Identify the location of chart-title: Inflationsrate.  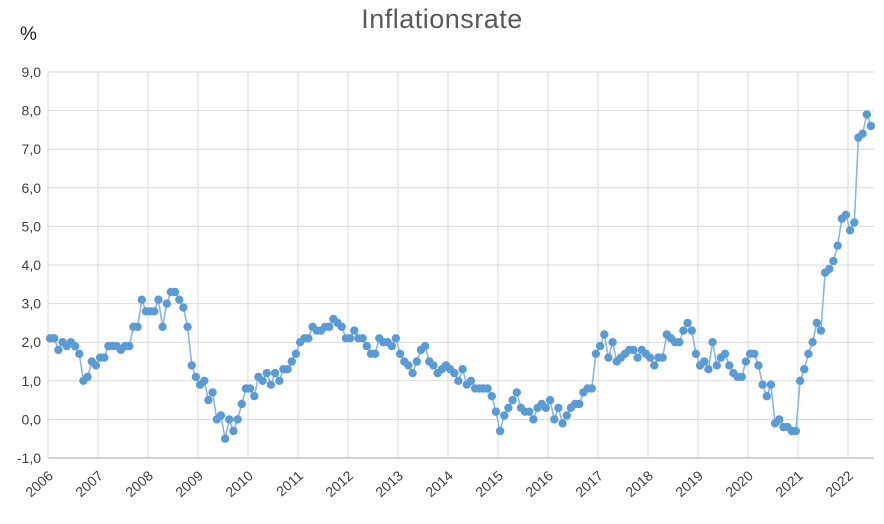
(442, 19).